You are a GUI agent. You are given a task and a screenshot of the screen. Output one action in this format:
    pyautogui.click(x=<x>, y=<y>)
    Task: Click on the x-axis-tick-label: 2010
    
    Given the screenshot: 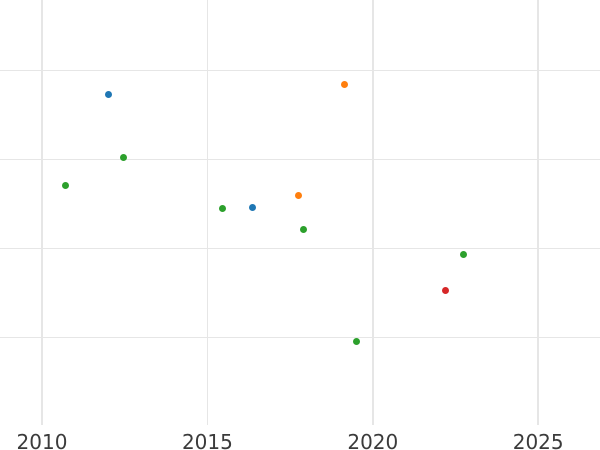 What is the action you would take?
    pyautogui.click(x=42, y=440)
    